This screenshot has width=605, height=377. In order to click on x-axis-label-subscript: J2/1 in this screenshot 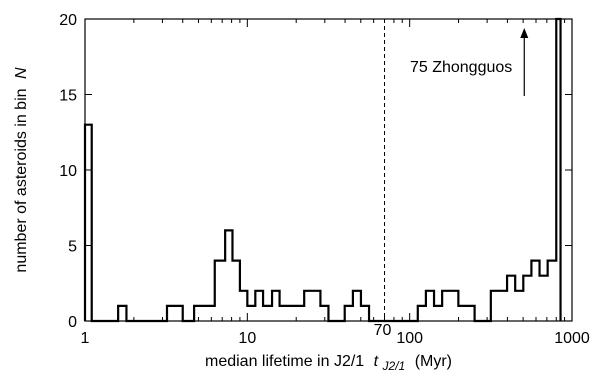, I will do `click(394, 366)`.